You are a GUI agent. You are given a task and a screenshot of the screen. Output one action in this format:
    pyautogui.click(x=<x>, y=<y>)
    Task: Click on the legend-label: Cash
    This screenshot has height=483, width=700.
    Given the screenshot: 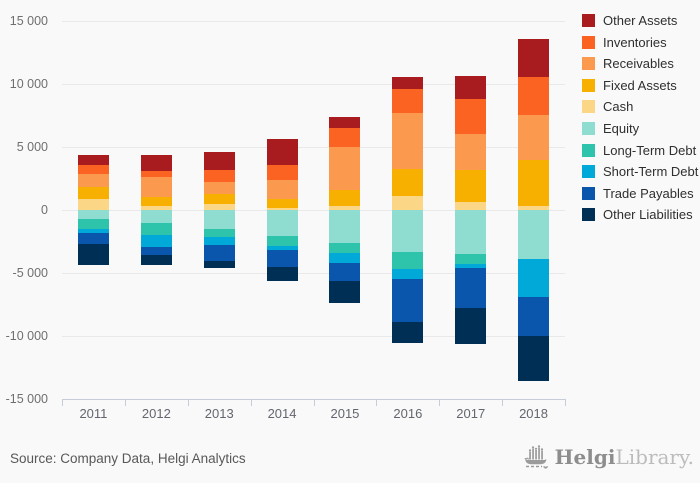 What is the action you would take?
    pyautogui.click(x=618, y=107)
    